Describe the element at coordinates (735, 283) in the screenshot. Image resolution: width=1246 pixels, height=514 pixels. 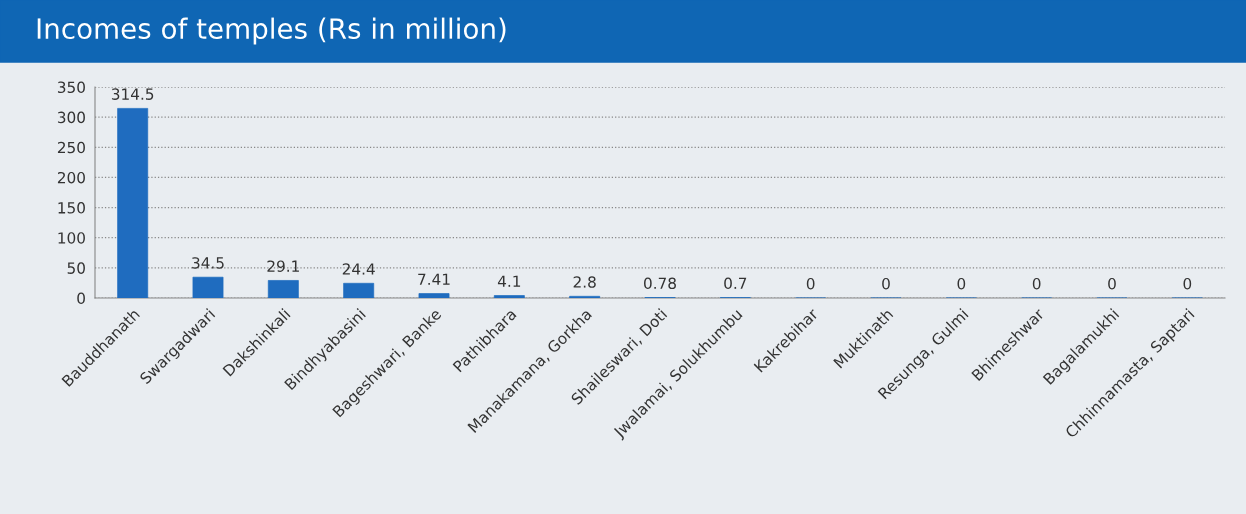
I see `data-label: 0.7` at that location.